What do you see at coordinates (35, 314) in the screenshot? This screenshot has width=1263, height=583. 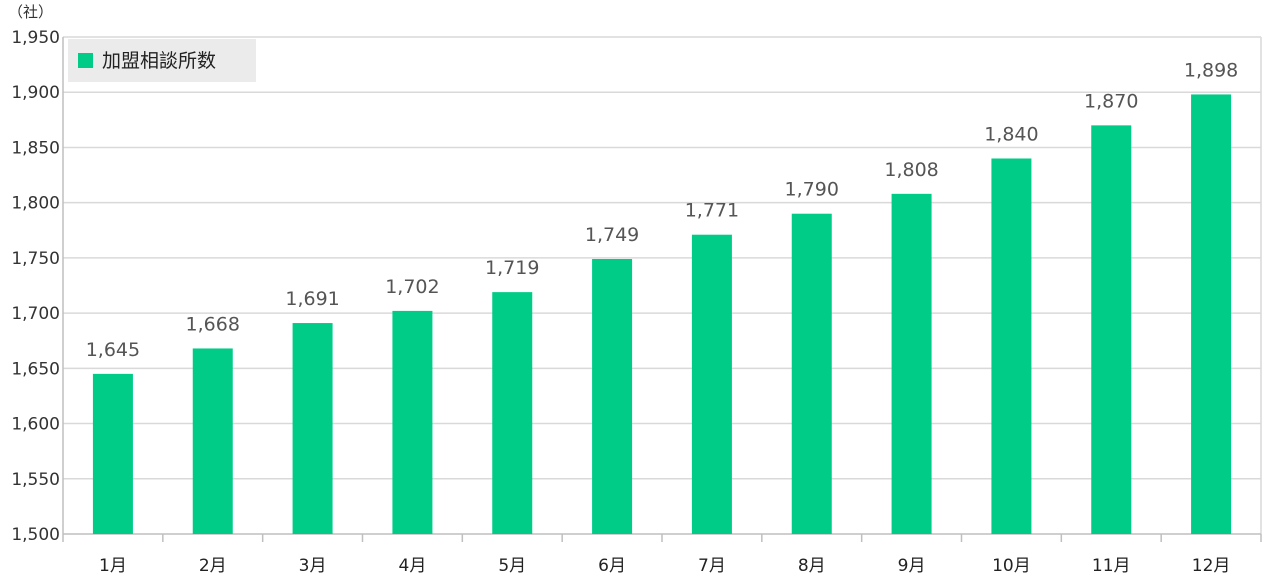 I see `y-tick-label: 1,700` at bounding box center [35, 314].